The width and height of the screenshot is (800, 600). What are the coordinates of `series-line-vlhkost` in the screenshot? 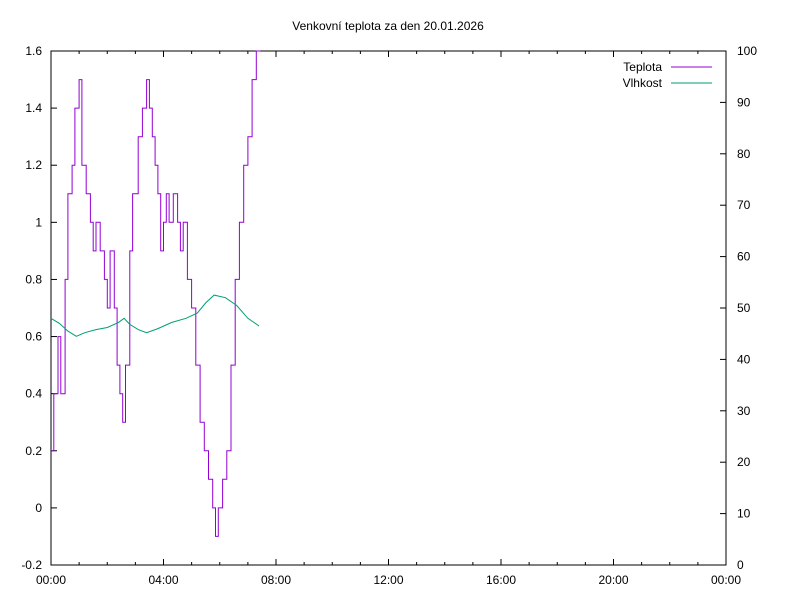 It's located at (155, 315).